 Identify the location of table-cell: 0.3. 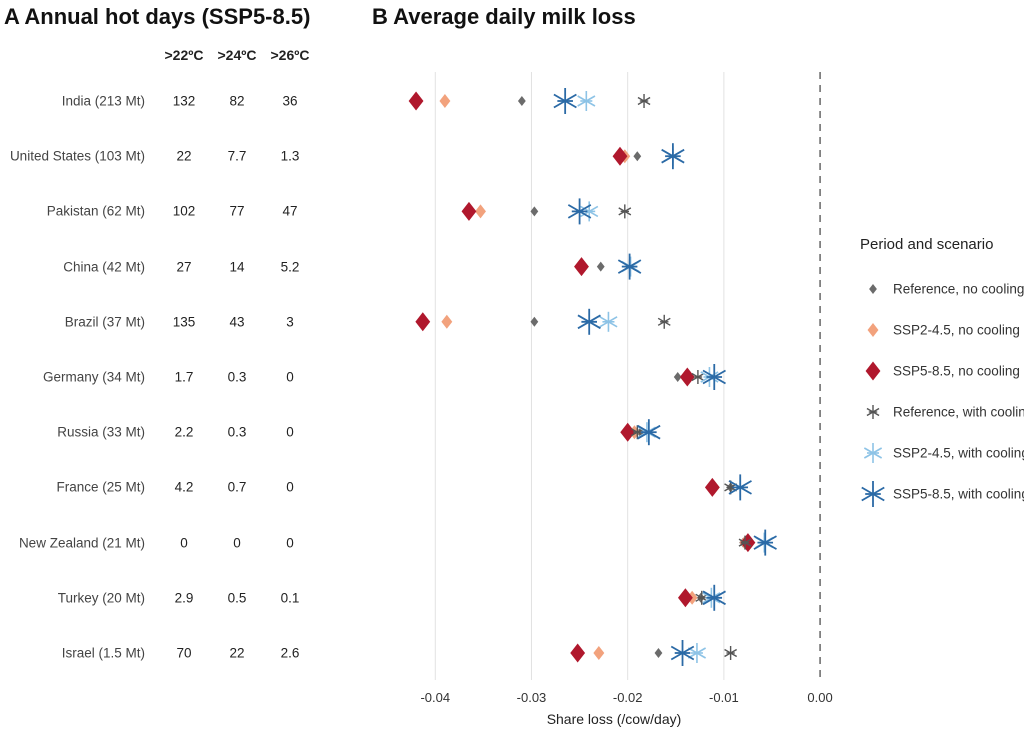
(237, 432).